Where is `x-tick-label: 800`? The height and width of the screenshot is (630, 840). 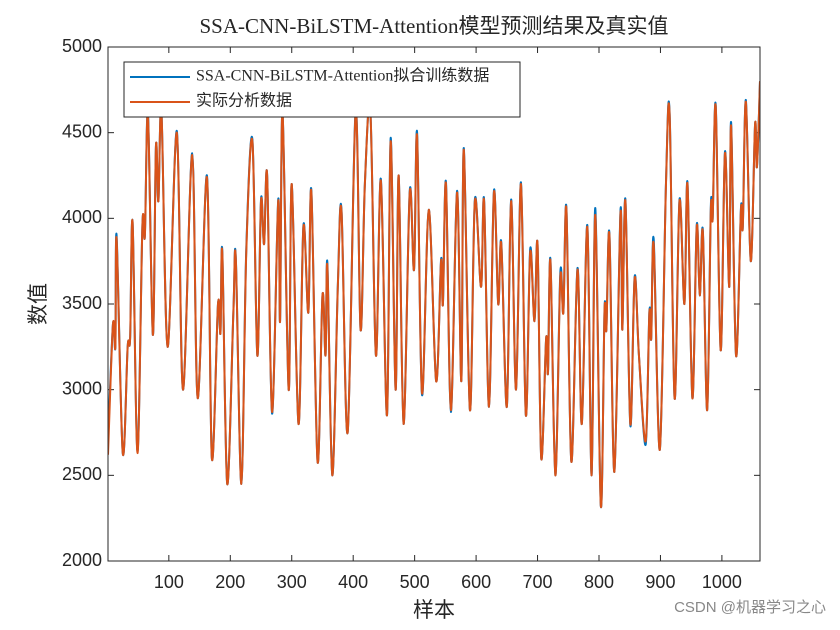 x-tick-label: 800 is located at coordinates (599, 582).